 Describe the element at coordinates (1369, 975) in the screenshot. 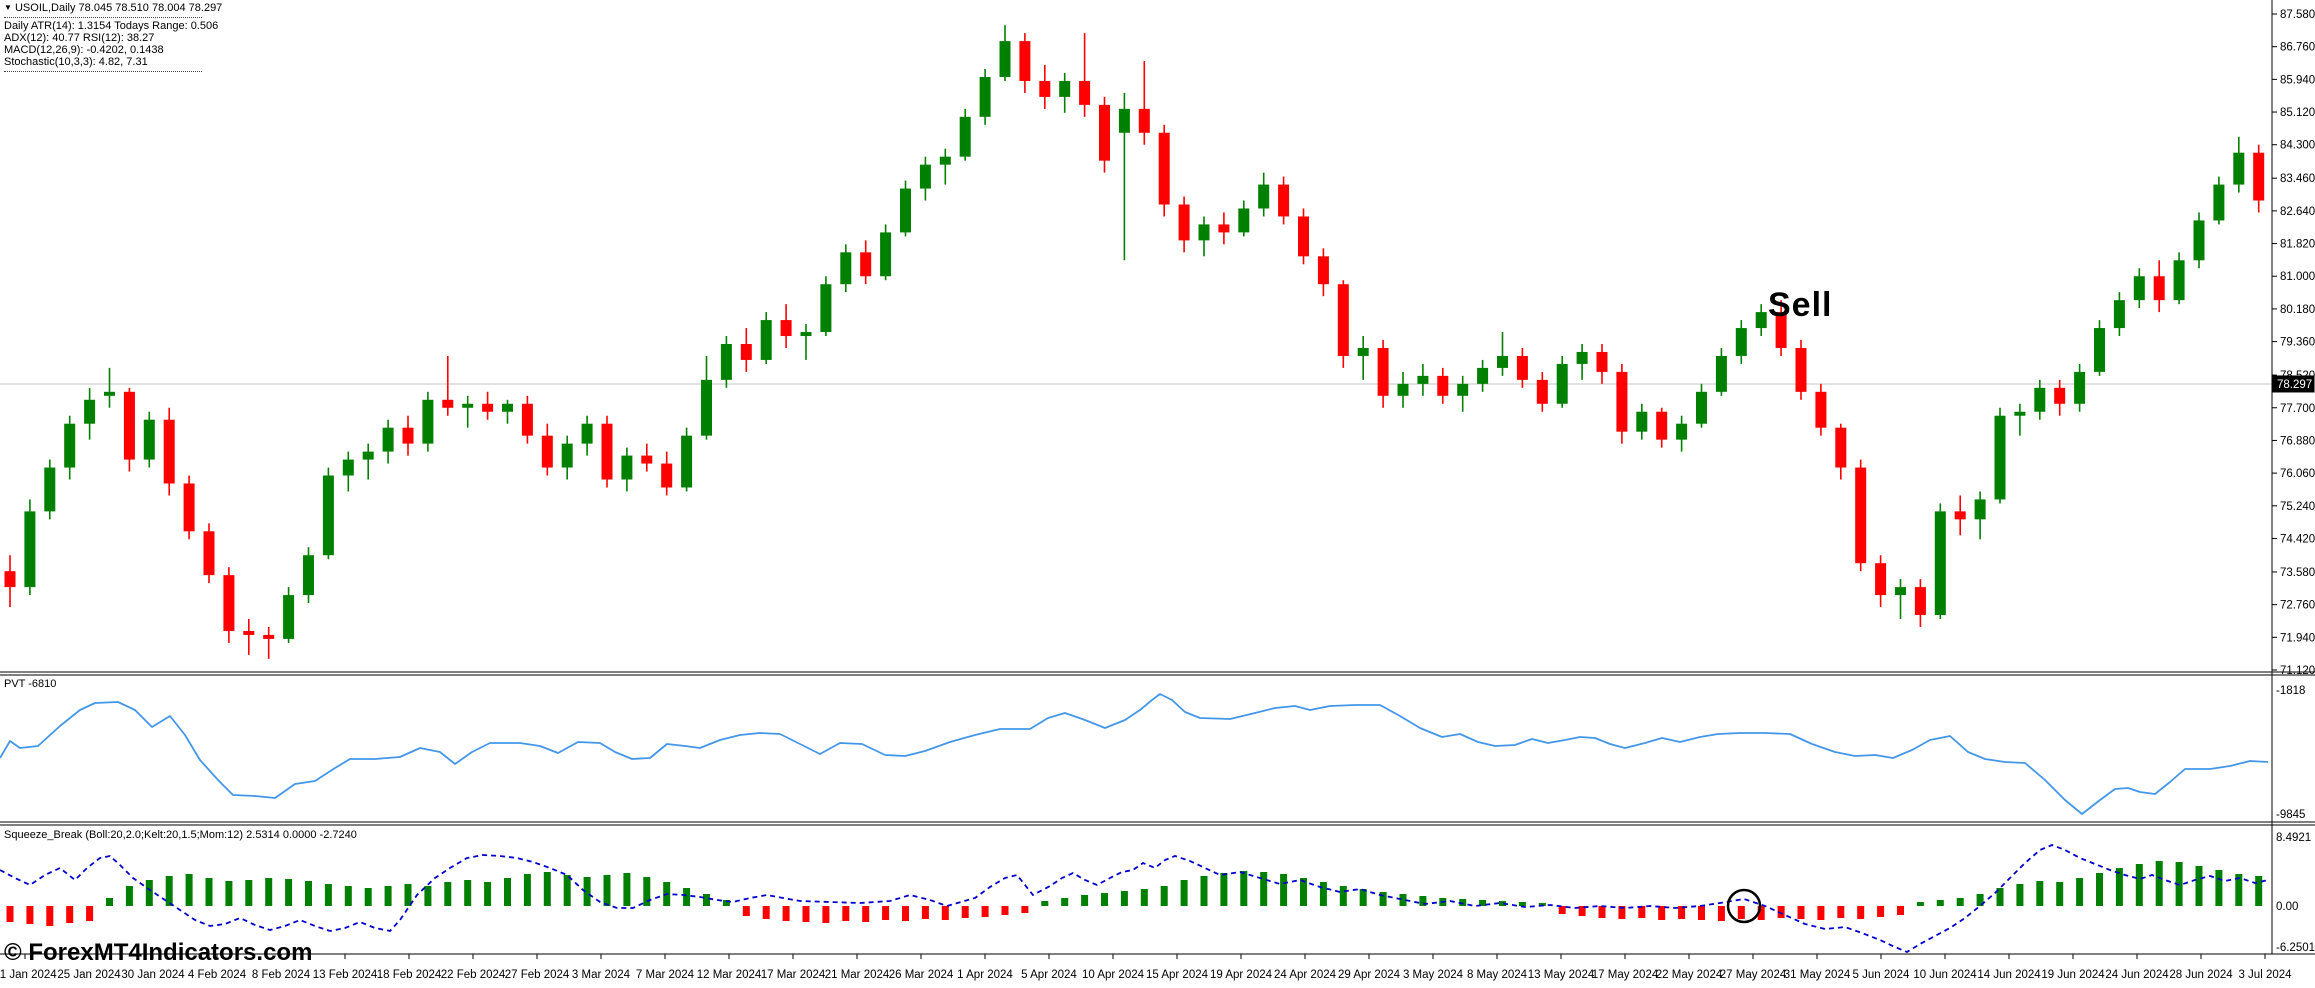

I see `date-label: 29 Apr 2024` at that location.